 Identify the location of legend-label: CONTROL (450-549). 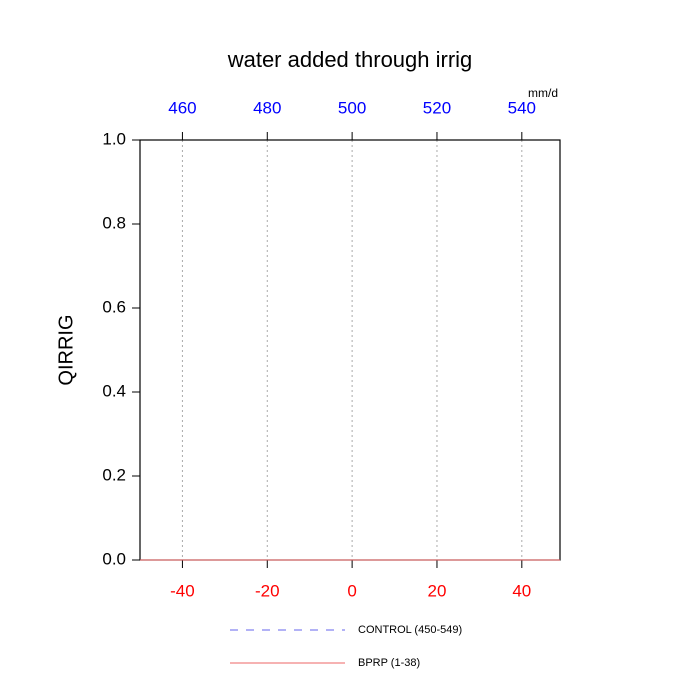
(410, 630).